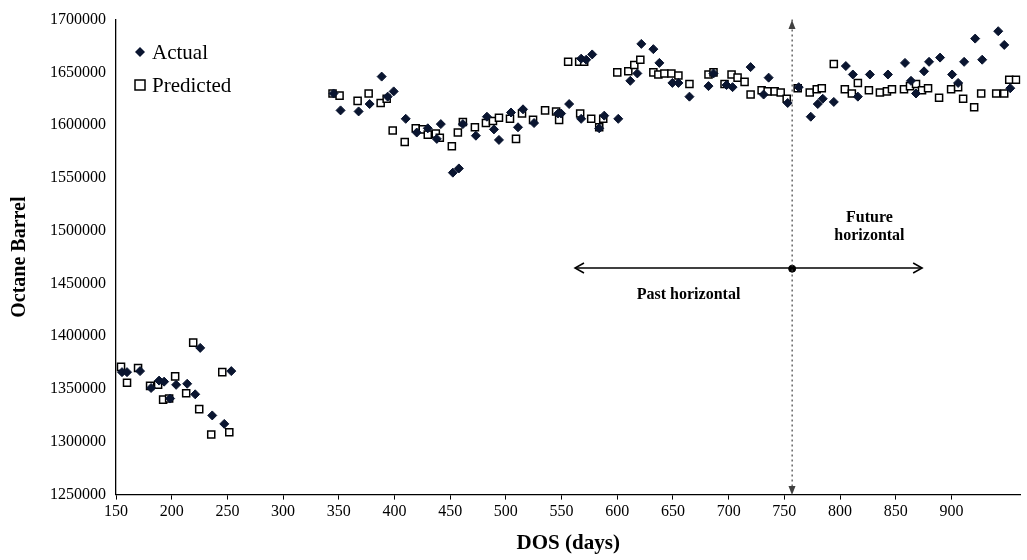  Describe the element at coordinates (116, 511) in the screenshot. I see `x-tick-label: 150` at that location.